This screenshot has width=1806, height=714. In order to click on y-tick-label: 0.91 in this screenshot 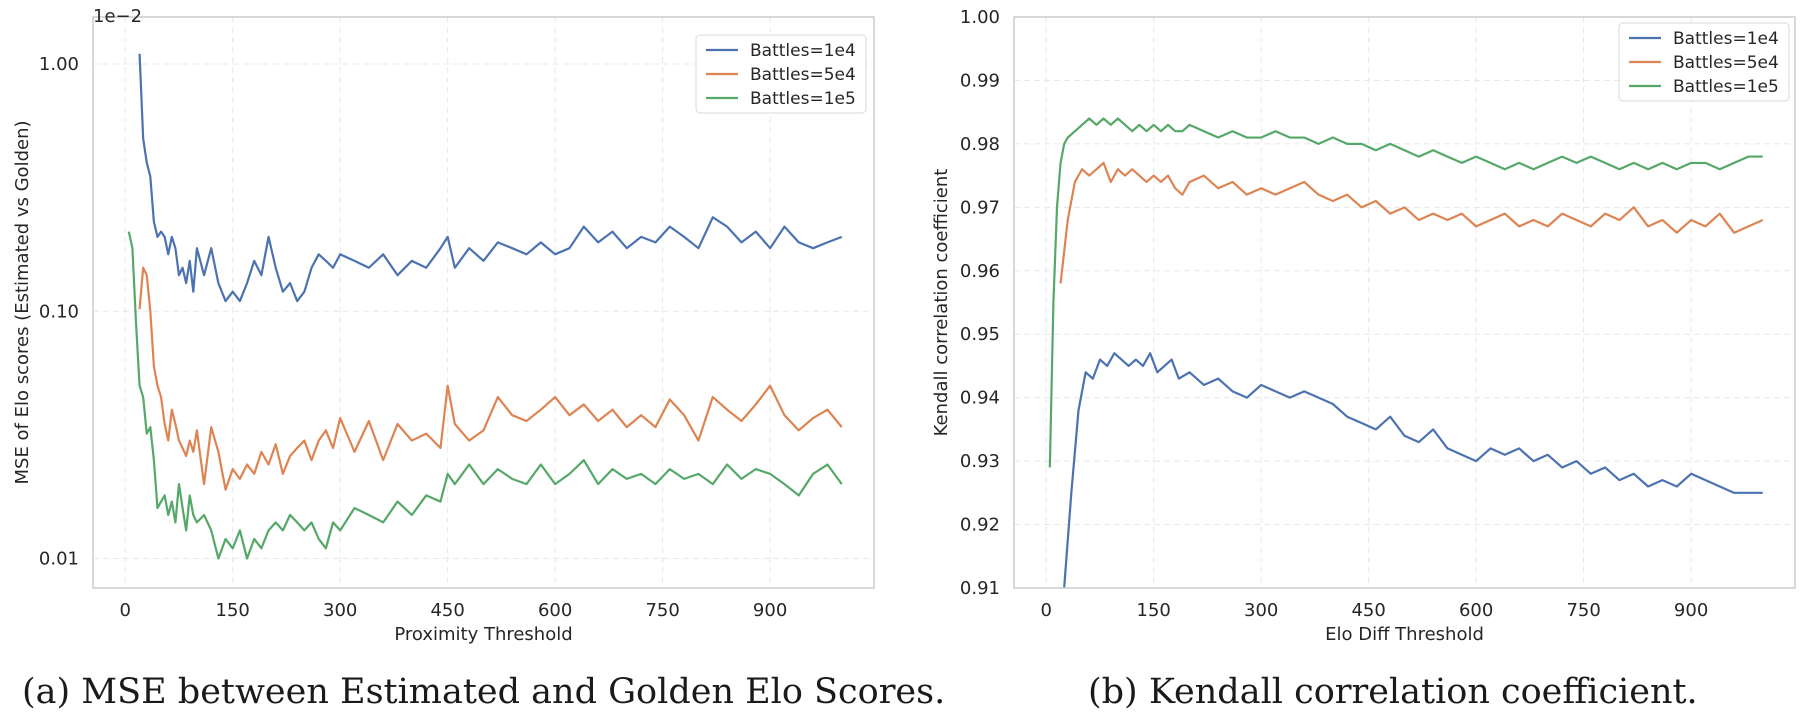, I will do `click(980, 588)`.